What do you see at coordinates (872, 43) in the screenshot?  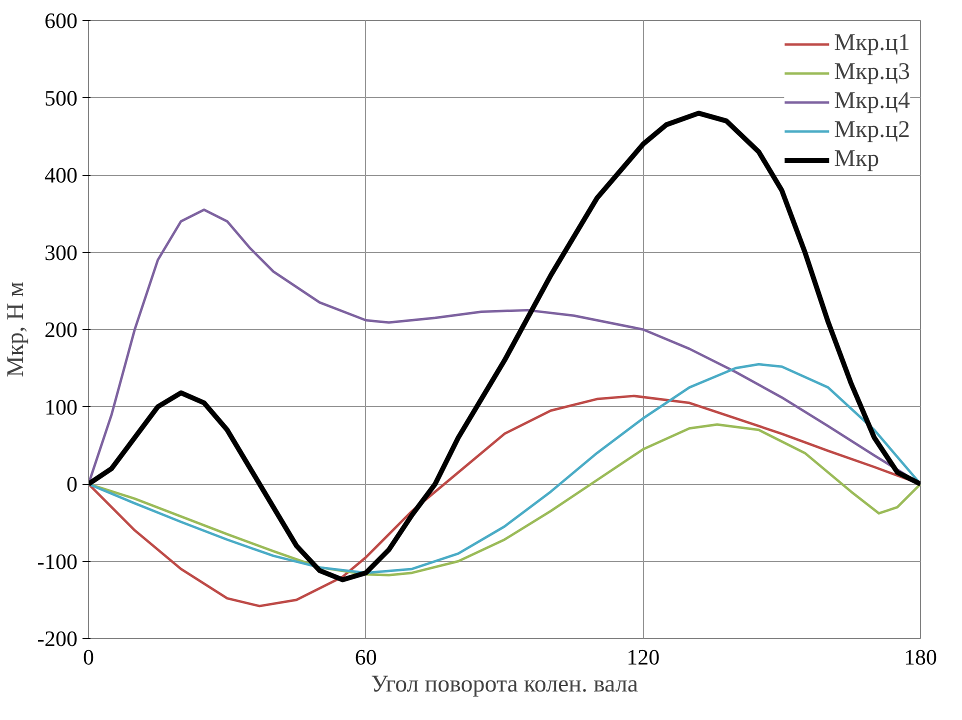 I see `legend-label: Мкр.ц1` at bounding box center [872, 43].